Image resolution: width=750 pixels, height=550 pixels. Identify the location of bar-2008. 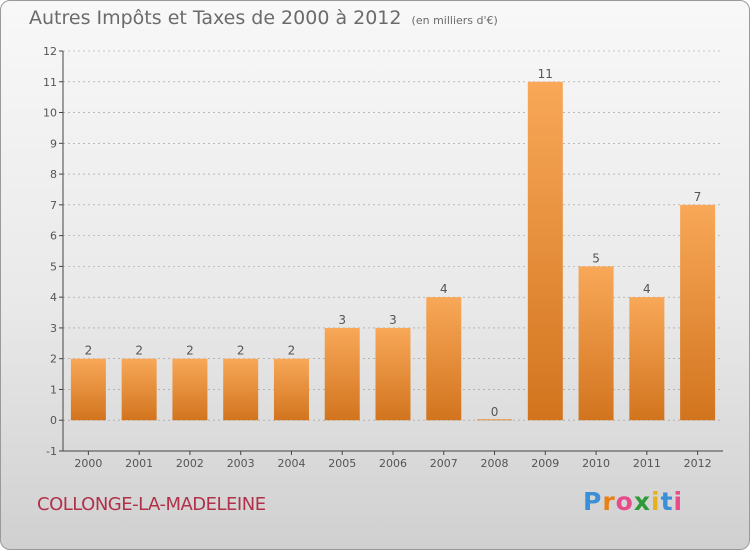
(495, 420).